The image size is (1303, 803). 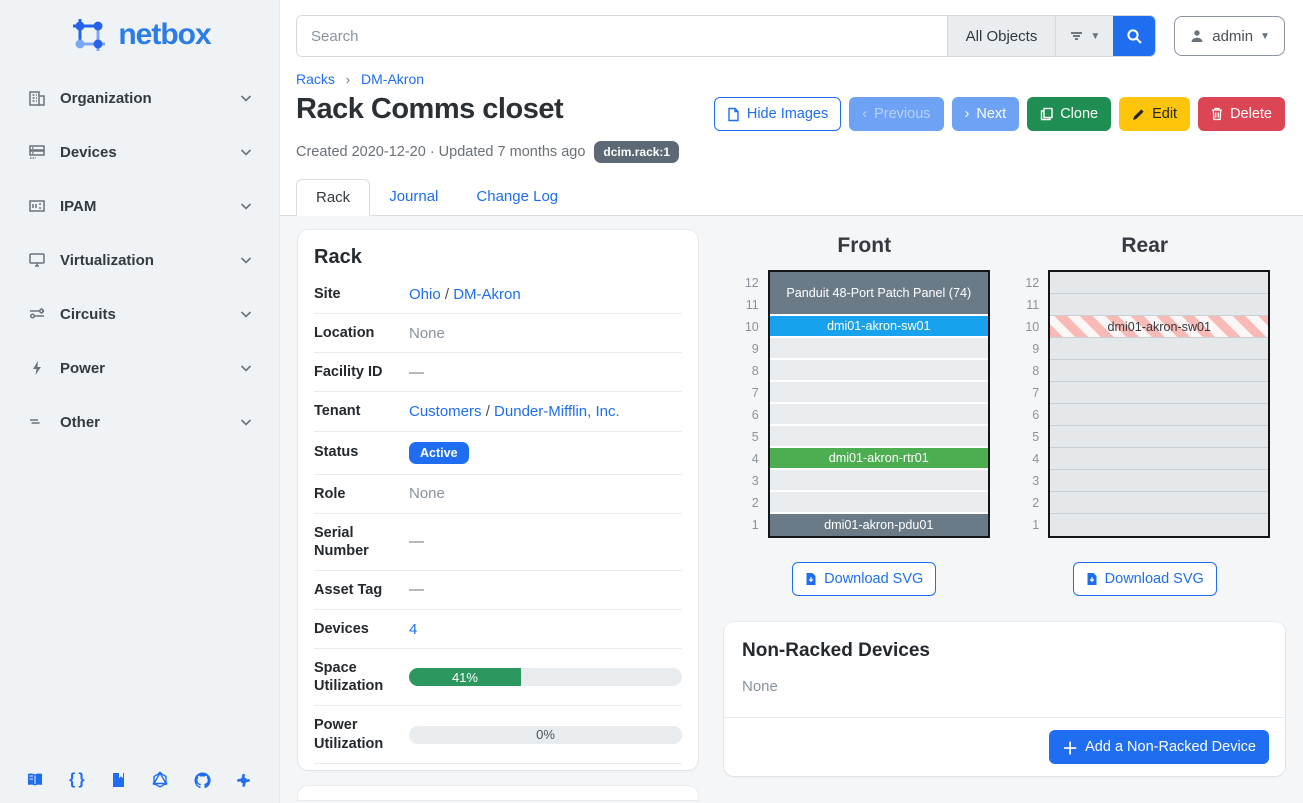 What do you see at coordinates (37, 422) in the screenshot?
I see `other-icon` at bounding box center [37, 422].